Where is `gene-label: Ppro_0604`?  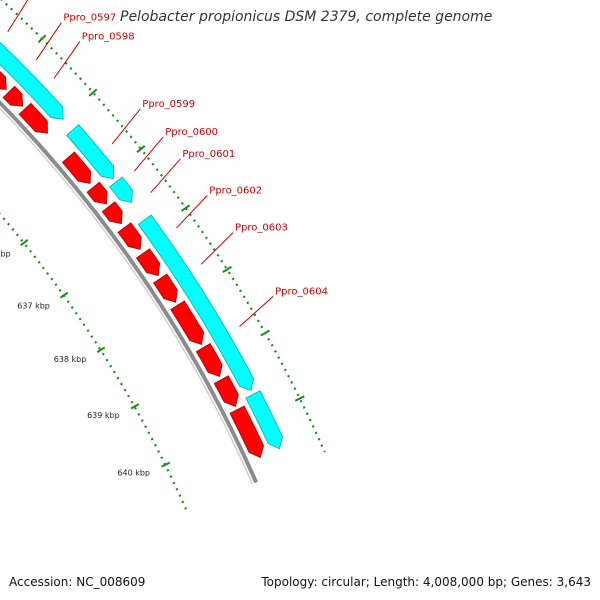 gene-label: Ppro_0604 is located at coordinates (301, 292).